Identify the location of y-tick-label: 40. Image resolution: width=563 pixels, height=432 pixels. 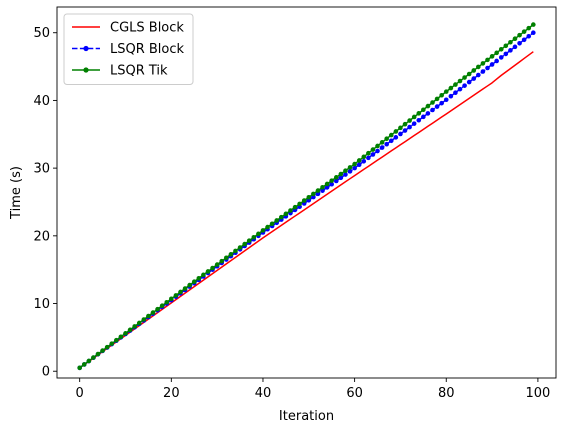
(41, 101).